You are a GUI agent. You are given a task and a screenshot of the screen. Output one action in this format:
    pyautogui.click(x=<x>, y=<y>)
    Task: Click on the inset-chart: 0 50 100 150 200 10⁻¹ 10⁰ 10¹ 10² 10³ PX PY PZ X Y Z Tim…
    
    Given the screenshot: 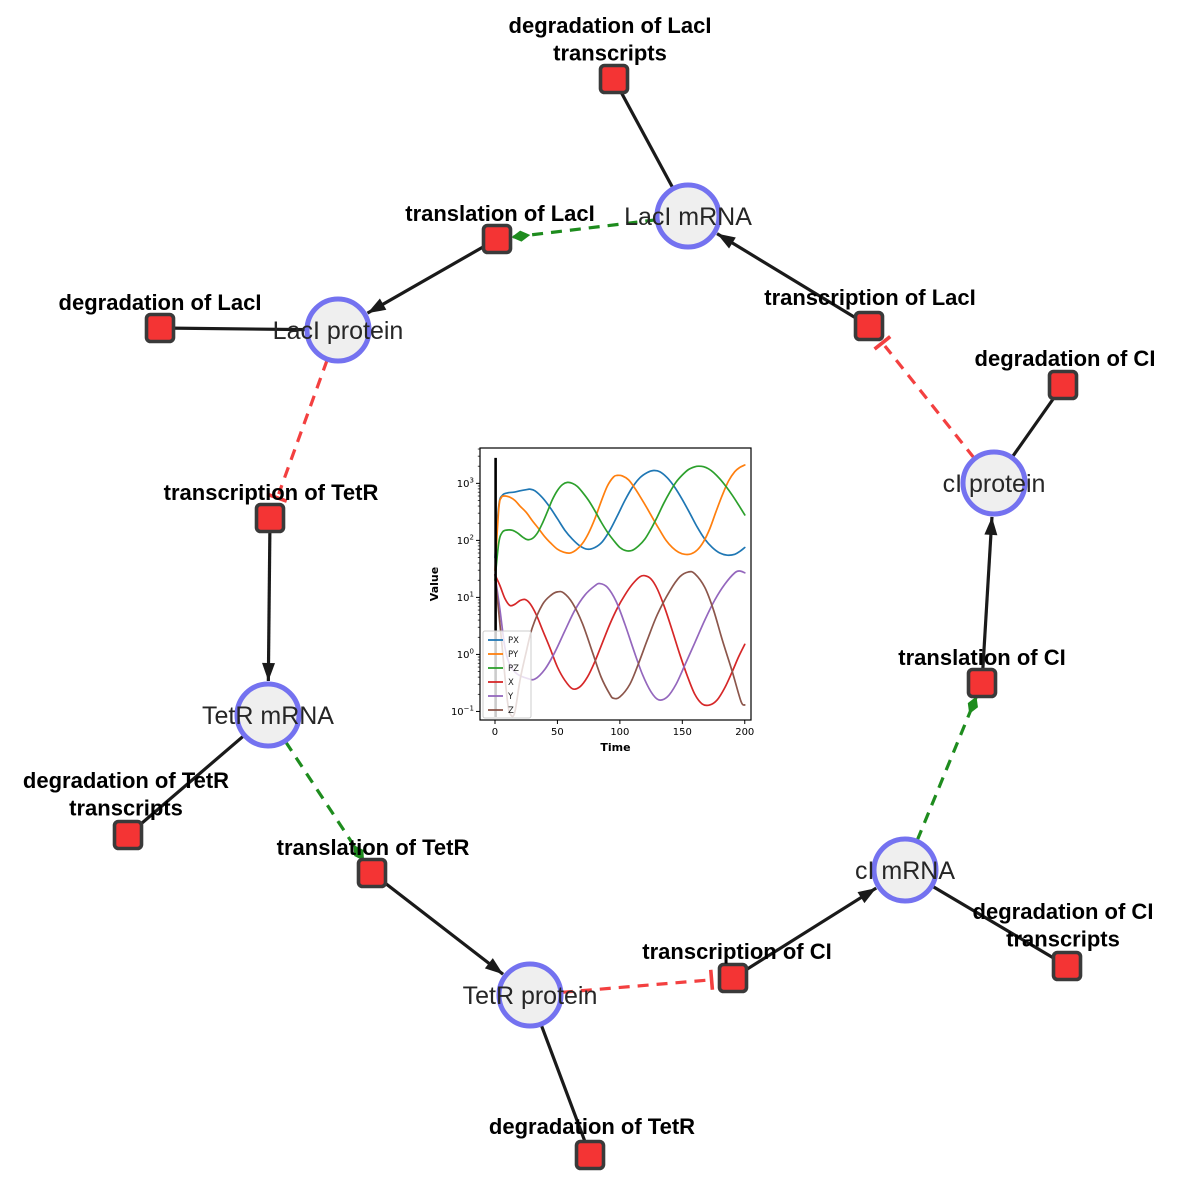 What is the action you would take?
    pyautogui.click(x=596, y=597)
    